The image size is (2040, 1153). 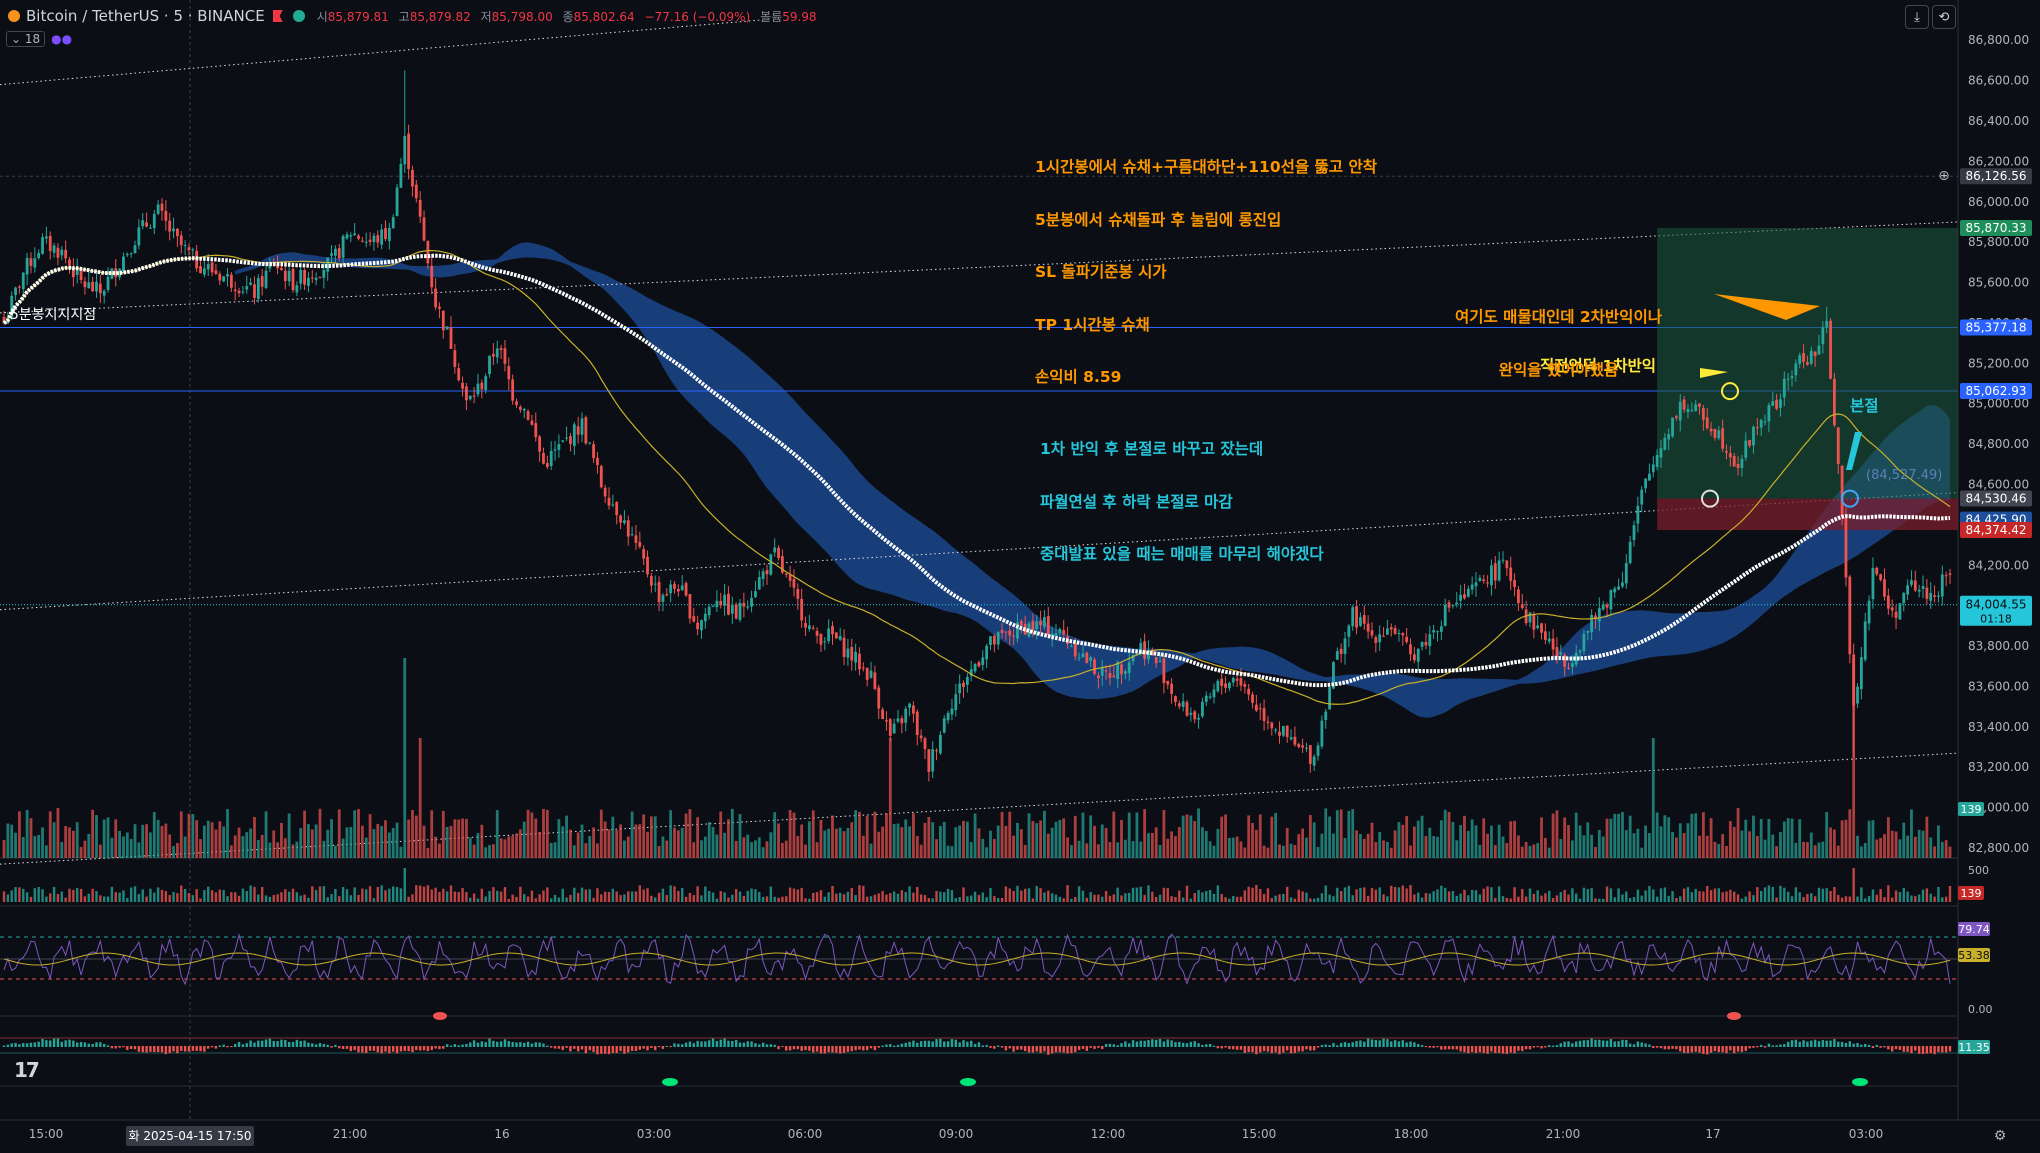 I want to click on symbol-title: Bitcoin / TetherUS · 5 · BINANCE, so click(x=145, y=16).